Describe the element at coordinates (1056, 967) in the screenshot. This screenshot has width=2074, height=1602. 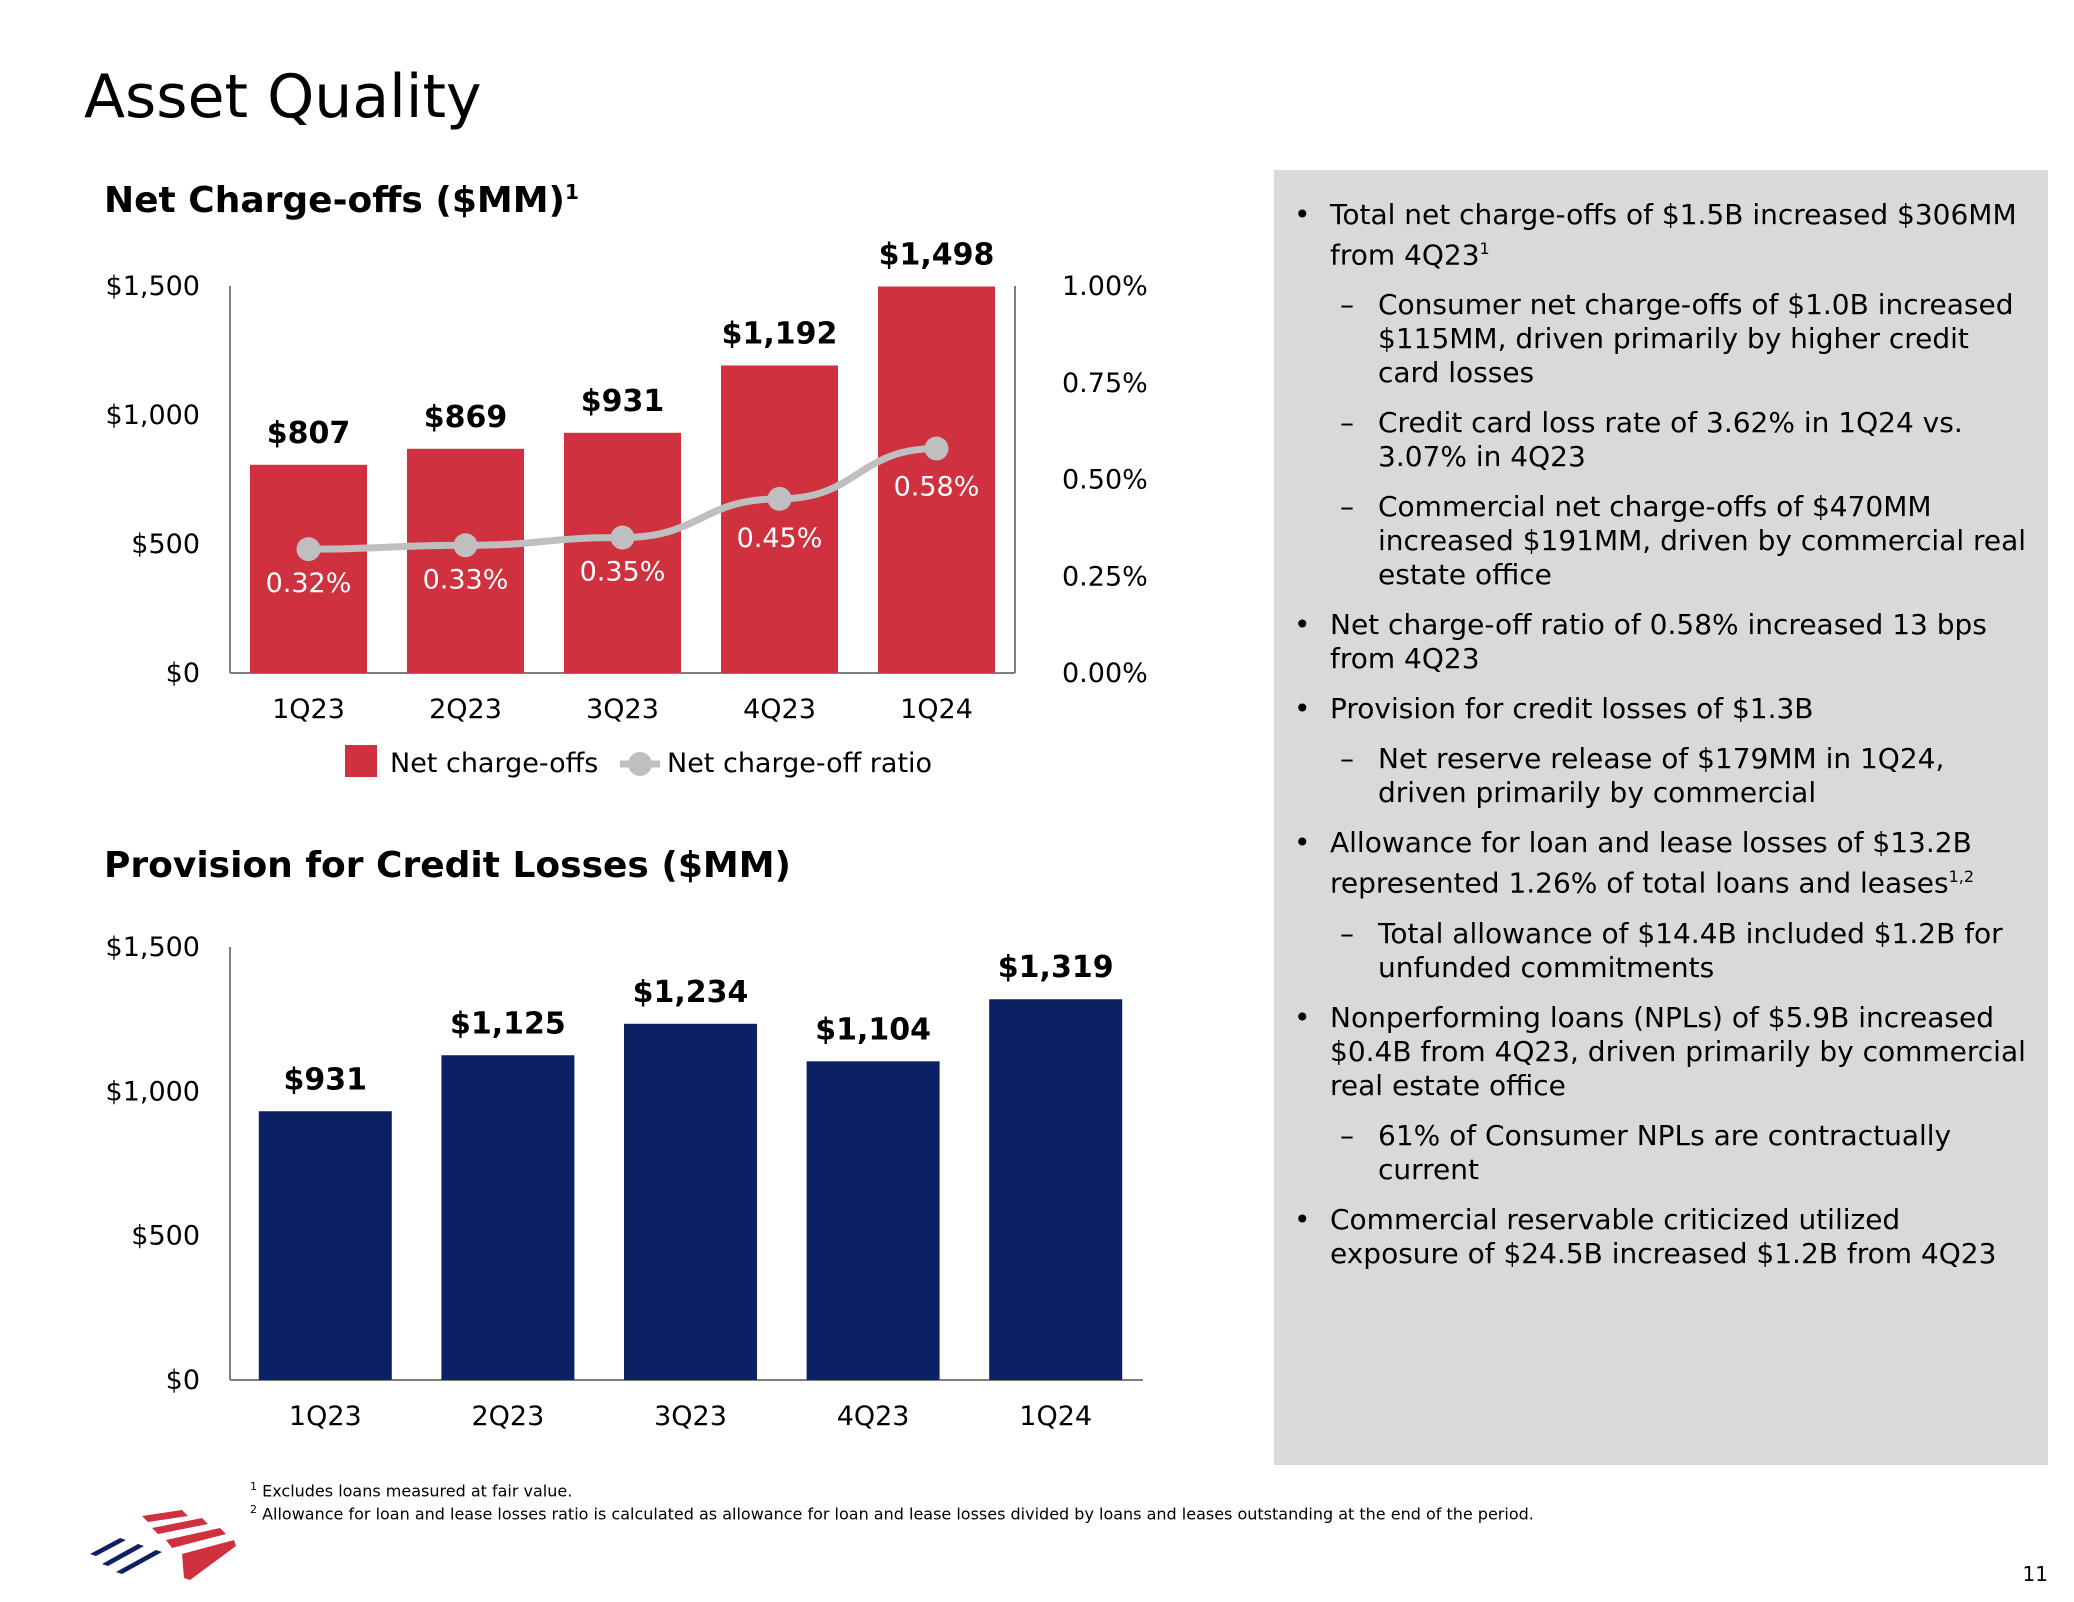
I see `bar-value-label: $1,319` at that location.